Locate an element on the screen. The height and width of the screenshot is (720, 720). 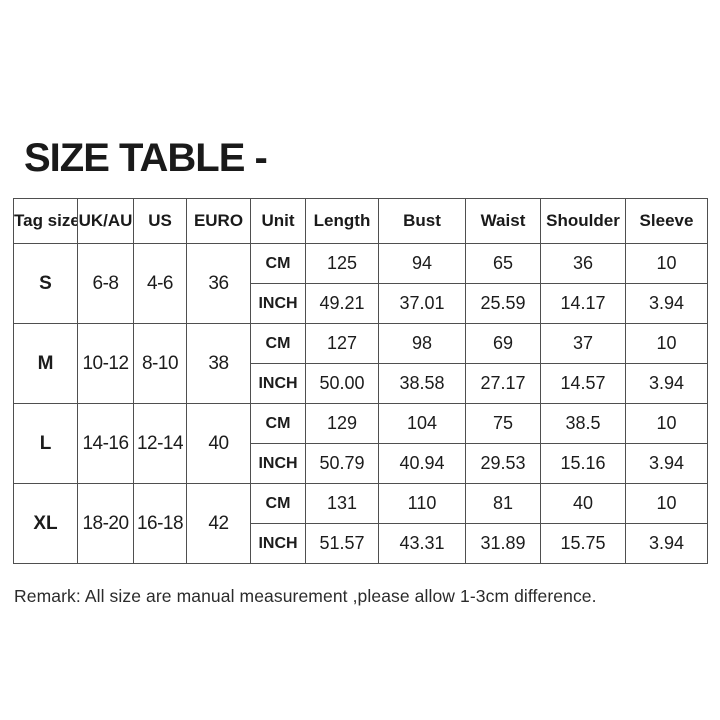
ukau-s: 6-8 is located at coordinates (105, 283).